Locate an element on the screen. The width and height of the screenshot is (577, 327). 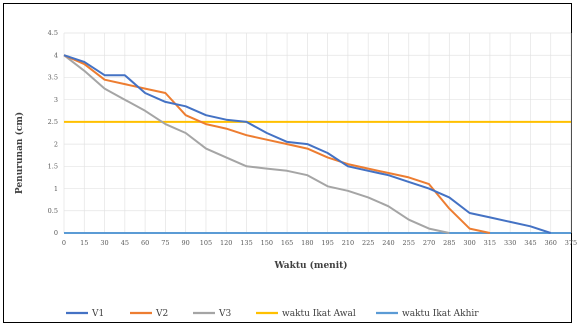
x-tick-label: 165 is located at coordinates (287, 243).